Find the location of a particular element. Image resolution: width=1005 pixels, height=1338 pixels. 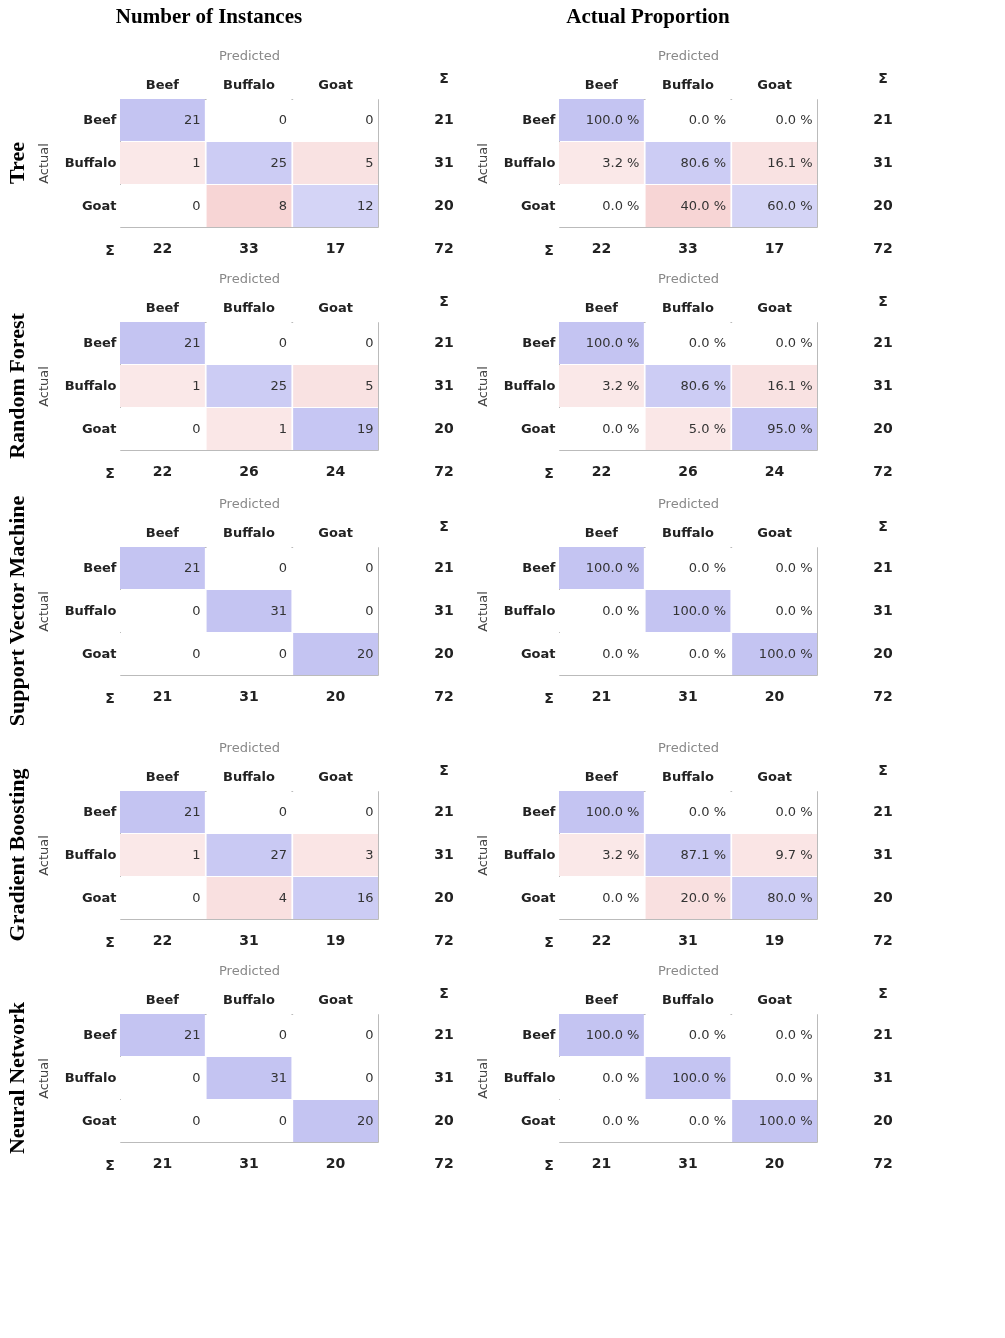

text: 19 is located at coordinates (335, 940).